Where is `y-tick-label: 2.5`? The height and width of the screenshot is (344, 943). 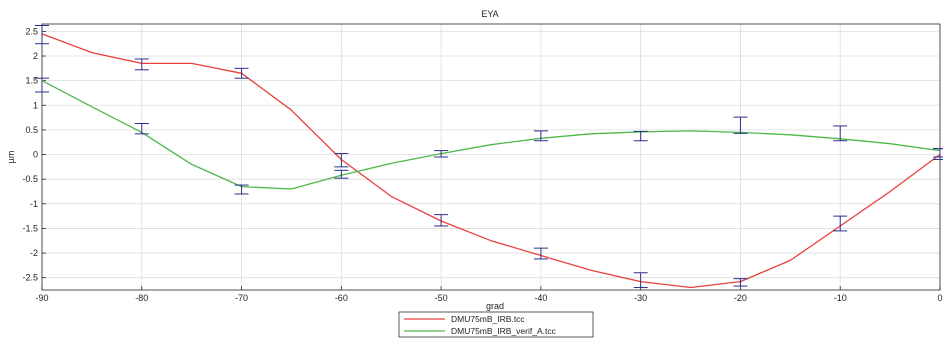
y-tick-label: 2.5 is located at coordinates (31, 31).